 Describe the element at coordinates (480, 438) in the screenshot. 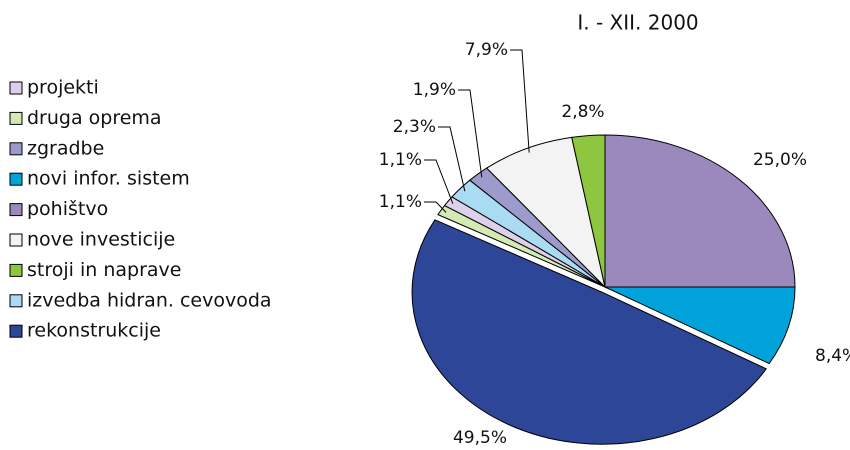

I see `data-label: 49,5%` at that location.